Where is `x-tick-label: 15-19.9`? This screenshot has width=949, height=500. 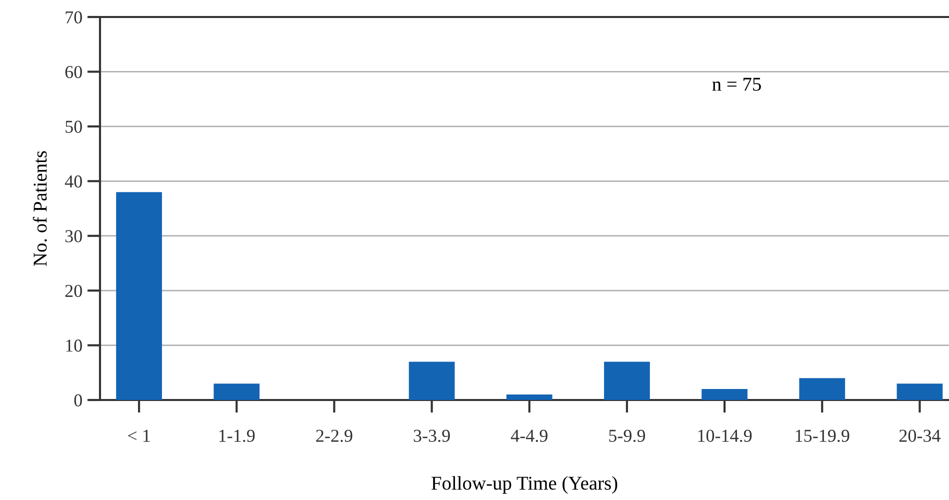 x-tick-label: 15-19.9 is located at coordinates (823, 436).